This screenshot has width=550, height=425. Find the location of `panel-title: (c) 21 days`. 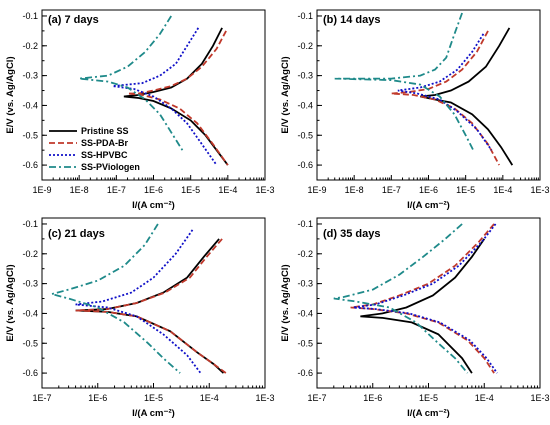

panel-title: (c) 21 days is located at coordinates (76, 234).